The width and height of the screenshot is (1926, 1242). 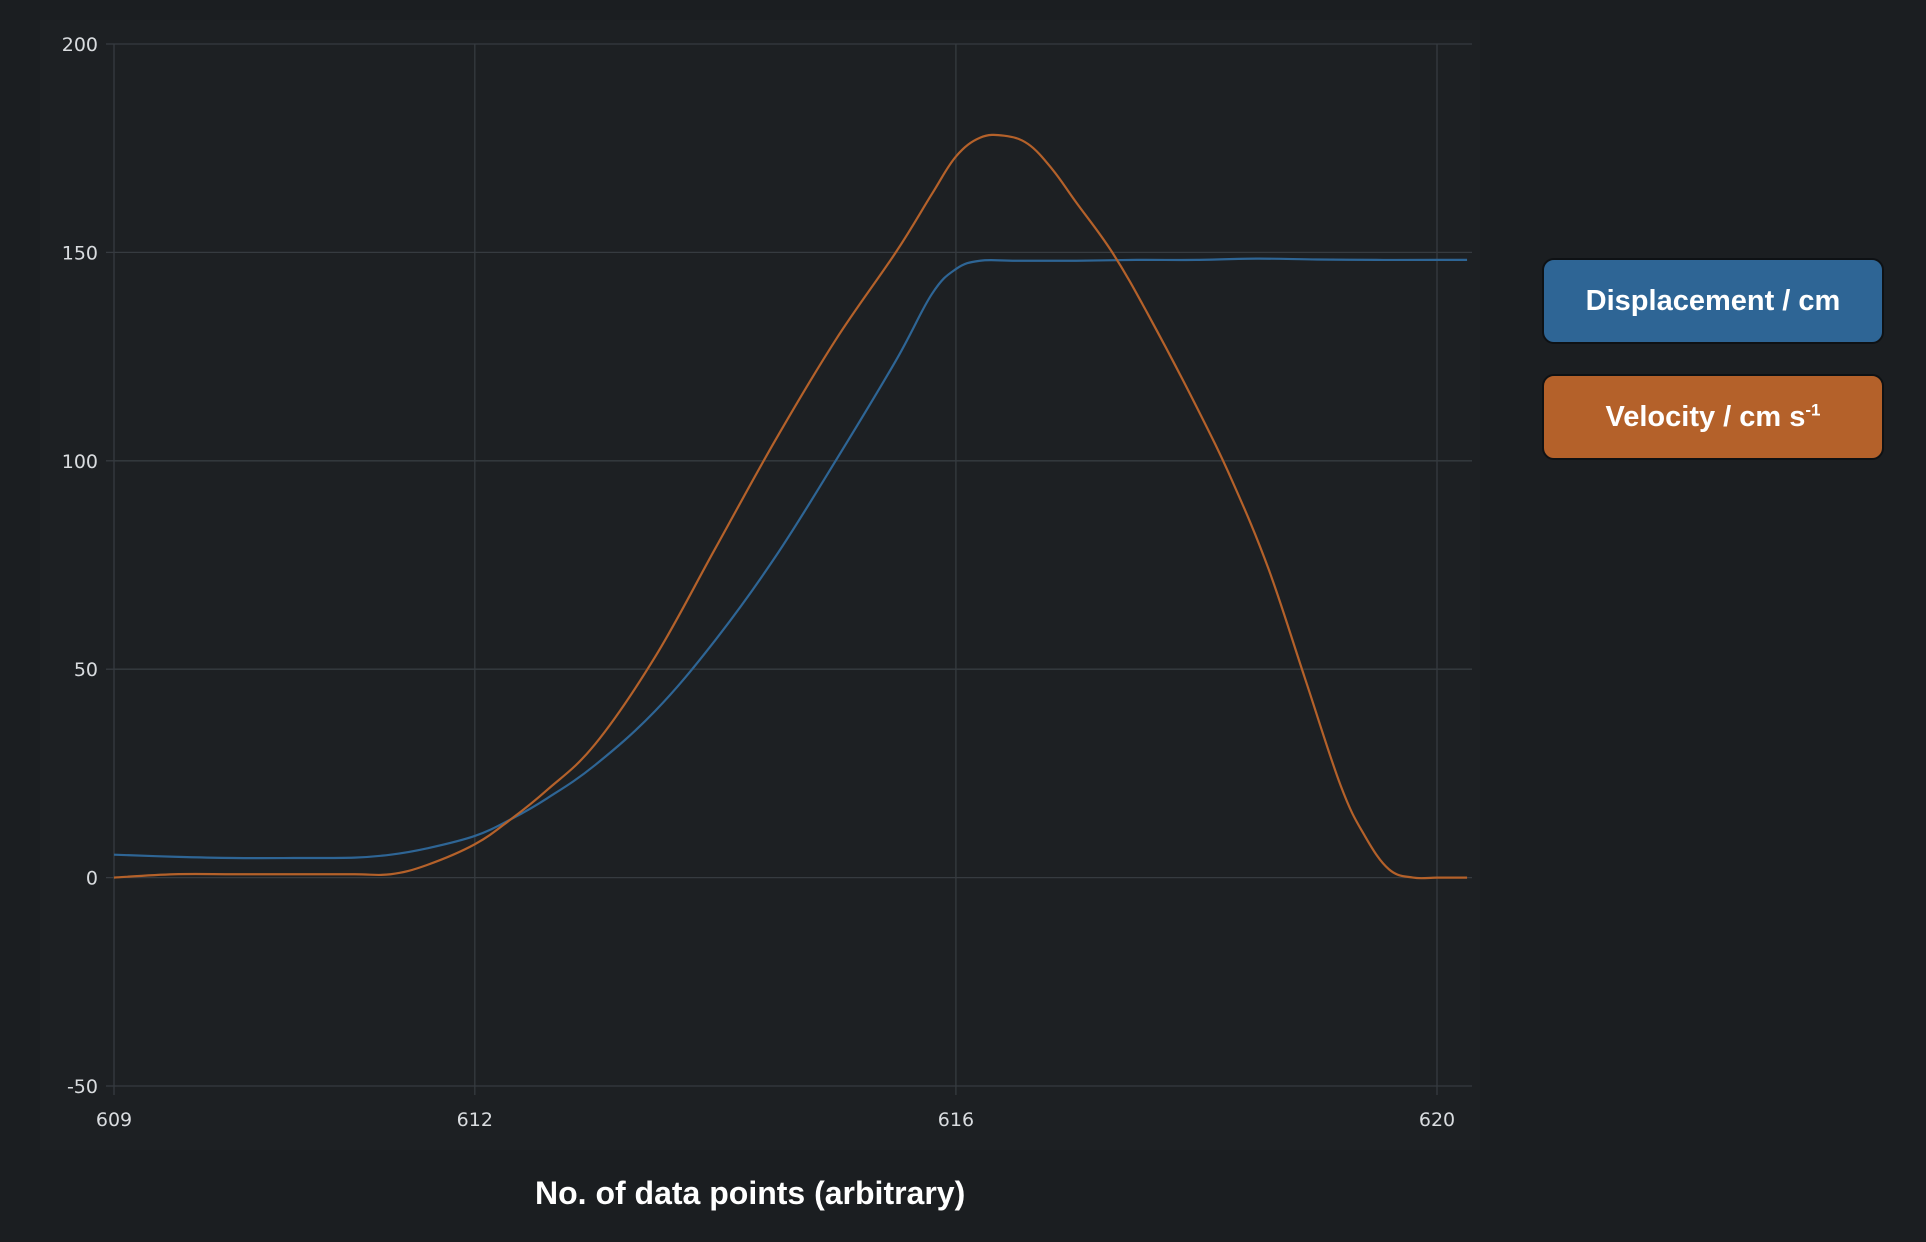 What do you see at coordinates (475, 1120) in the screenshot?
I see `x-tick-label: 612` at bounding box center [475, 1120].